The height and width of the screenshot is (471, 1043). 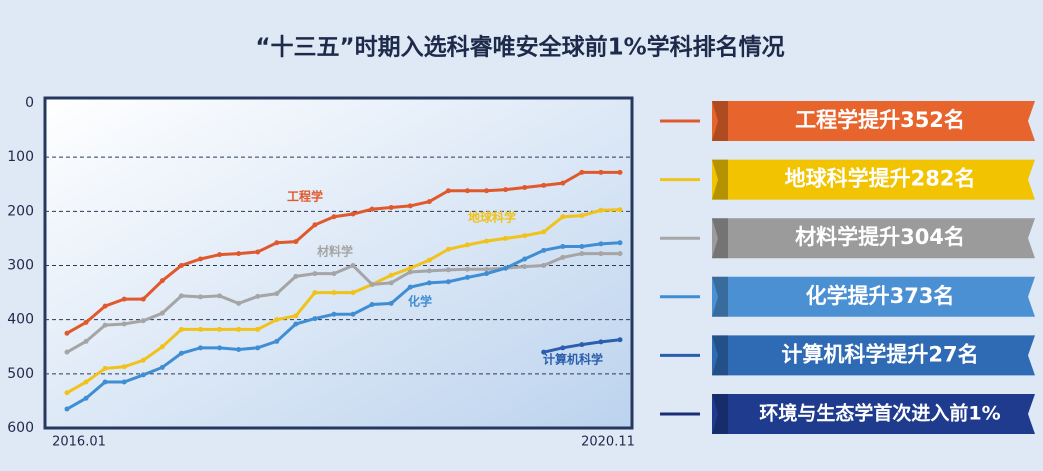 I want to click on x-tick-label: 2020.11, so click(x=608, y=442).